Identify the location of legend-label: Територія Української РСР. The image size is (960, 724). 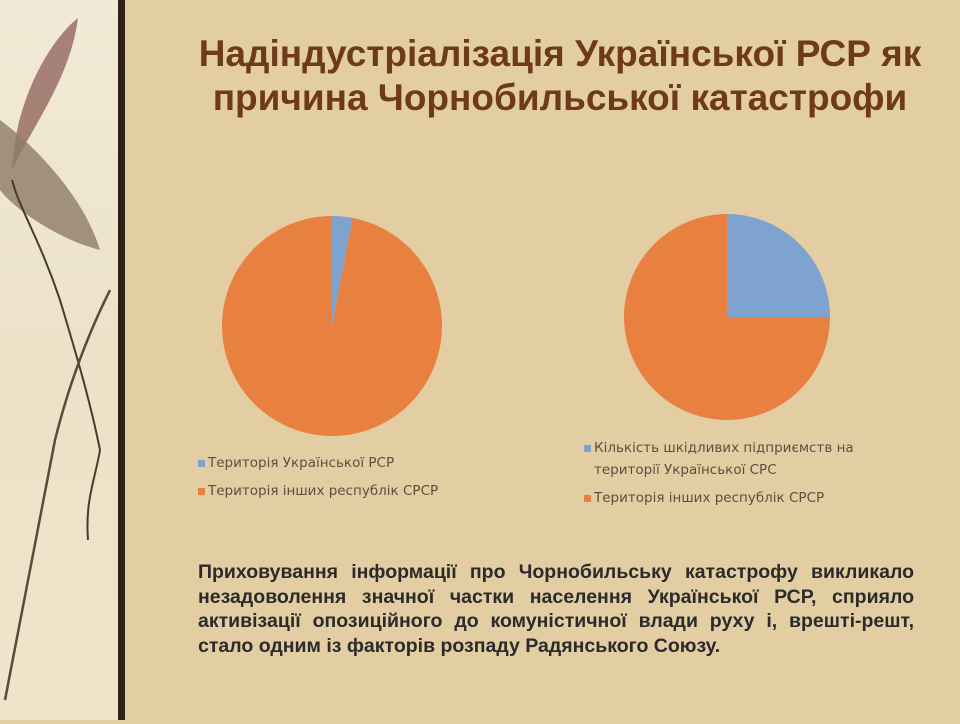
(301, 463).